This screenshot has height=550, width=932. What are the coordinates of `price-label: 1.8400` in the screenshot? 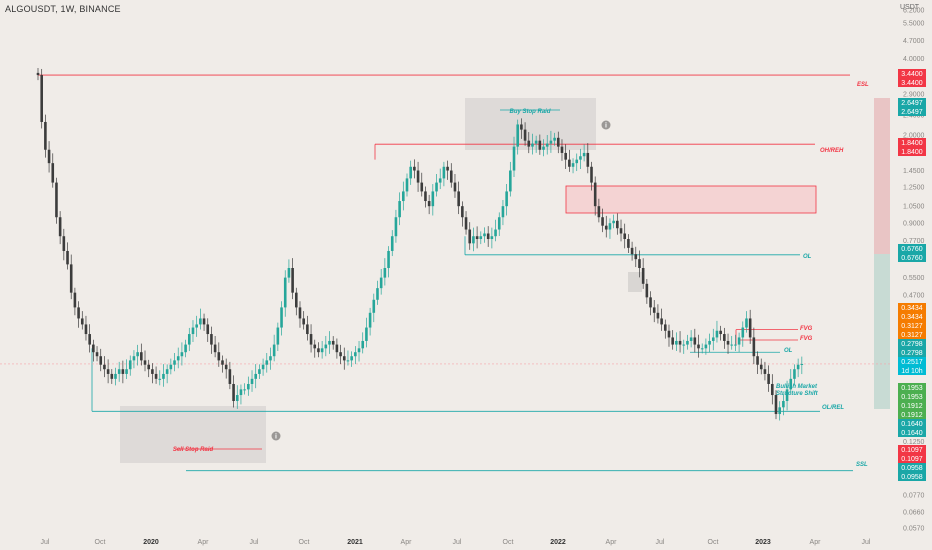 It's located at (912, 151).